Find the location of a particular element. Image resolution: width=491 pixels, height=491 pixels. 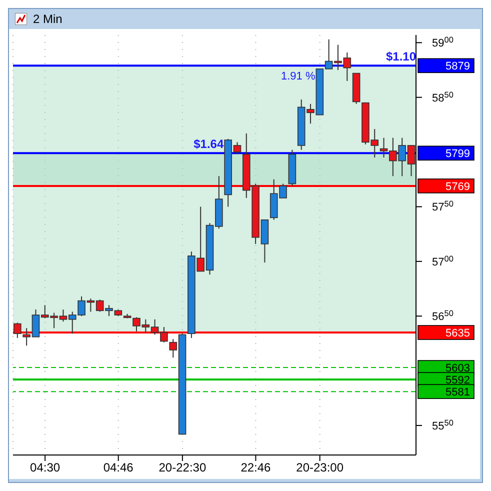

x-tick-label: 04:46 is located at coordinates (118, 467).